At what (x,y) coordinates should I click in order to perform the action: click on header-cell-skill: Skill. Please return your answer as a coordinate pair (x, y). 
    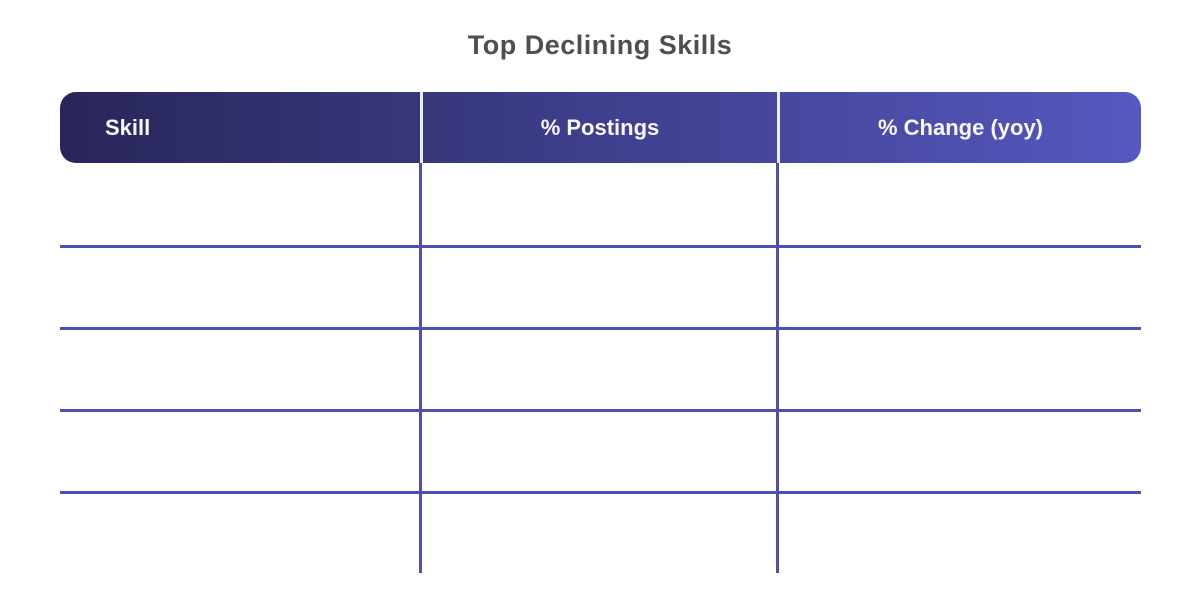
    Looking at the image, I should click on (128, 127).